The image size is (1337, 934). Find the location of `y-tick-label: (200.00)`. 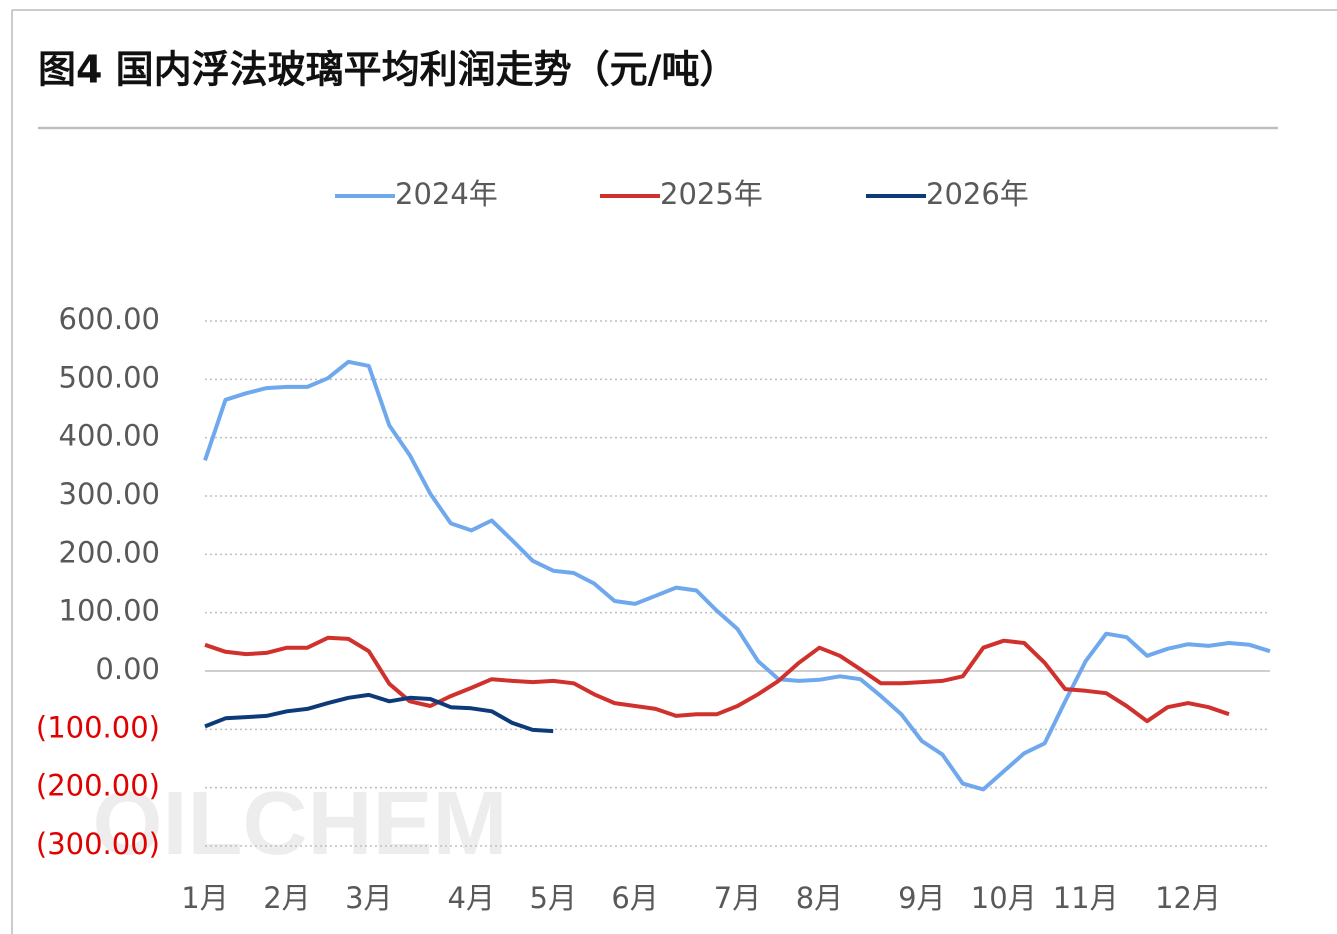

y-tick-label: (200.00) is located at coordinates (98, 786).